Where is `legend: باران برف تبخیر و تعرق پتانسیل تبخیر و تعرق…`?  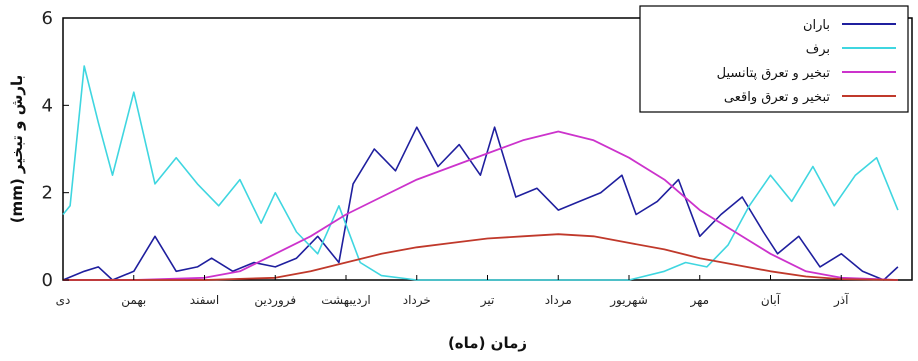 legend: باران برف تبخیر و تعرق پتانسیل تبخیر و تعرق… is located at coordinates (774, 59).